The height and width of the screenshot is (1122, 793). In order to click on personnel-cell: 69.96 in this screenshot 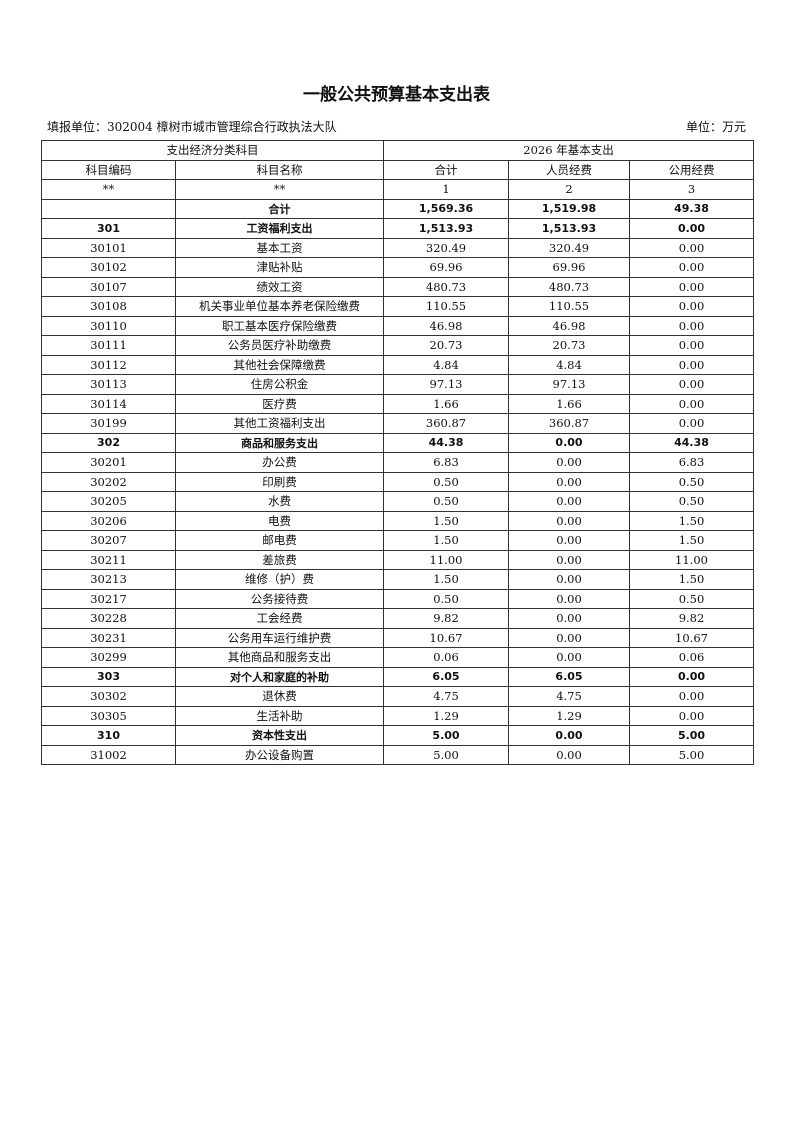, I will do `click(569, 267)`.